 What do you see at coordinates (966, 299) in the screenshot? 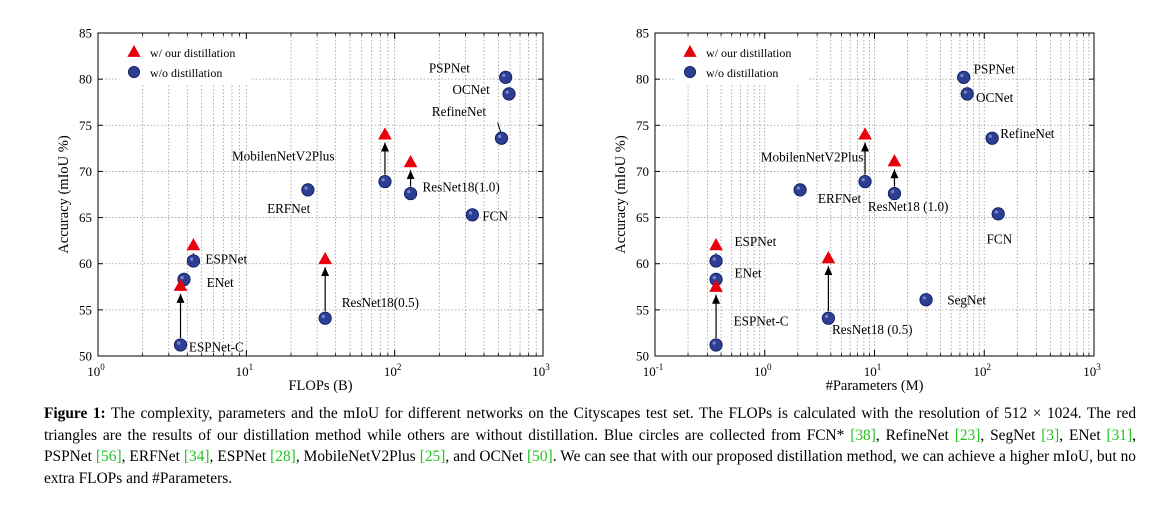
I see `point-annotation: SegNet` at bounding box center [966, 299].